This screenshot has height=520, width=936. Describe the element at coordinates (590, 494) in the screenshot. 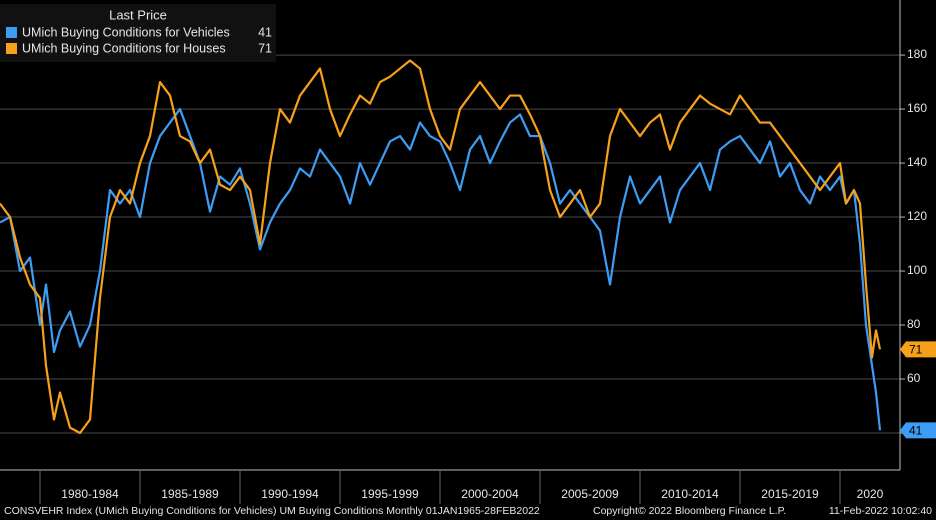

I see `x-tick-label: 2005-2009` at that location.